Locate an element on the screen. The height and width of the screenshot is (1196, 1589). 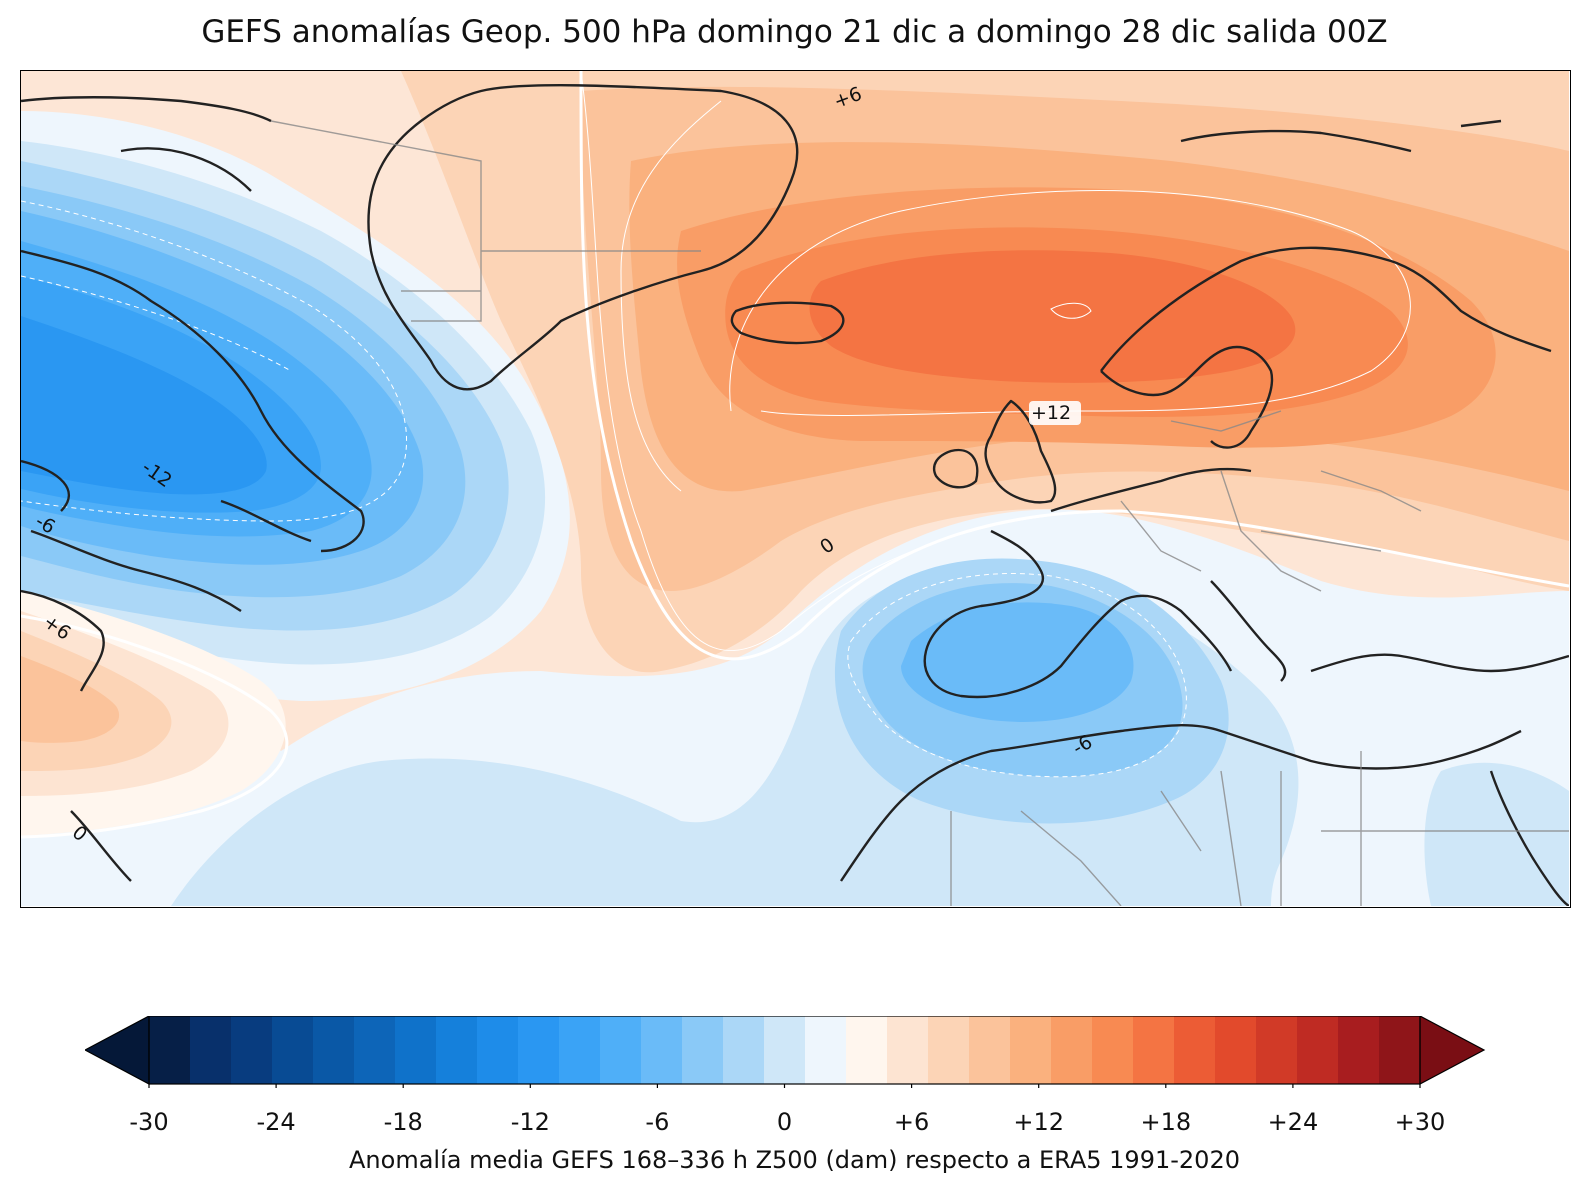
colorbar-tick-label: 0 is located at coordinates (784, 1122).